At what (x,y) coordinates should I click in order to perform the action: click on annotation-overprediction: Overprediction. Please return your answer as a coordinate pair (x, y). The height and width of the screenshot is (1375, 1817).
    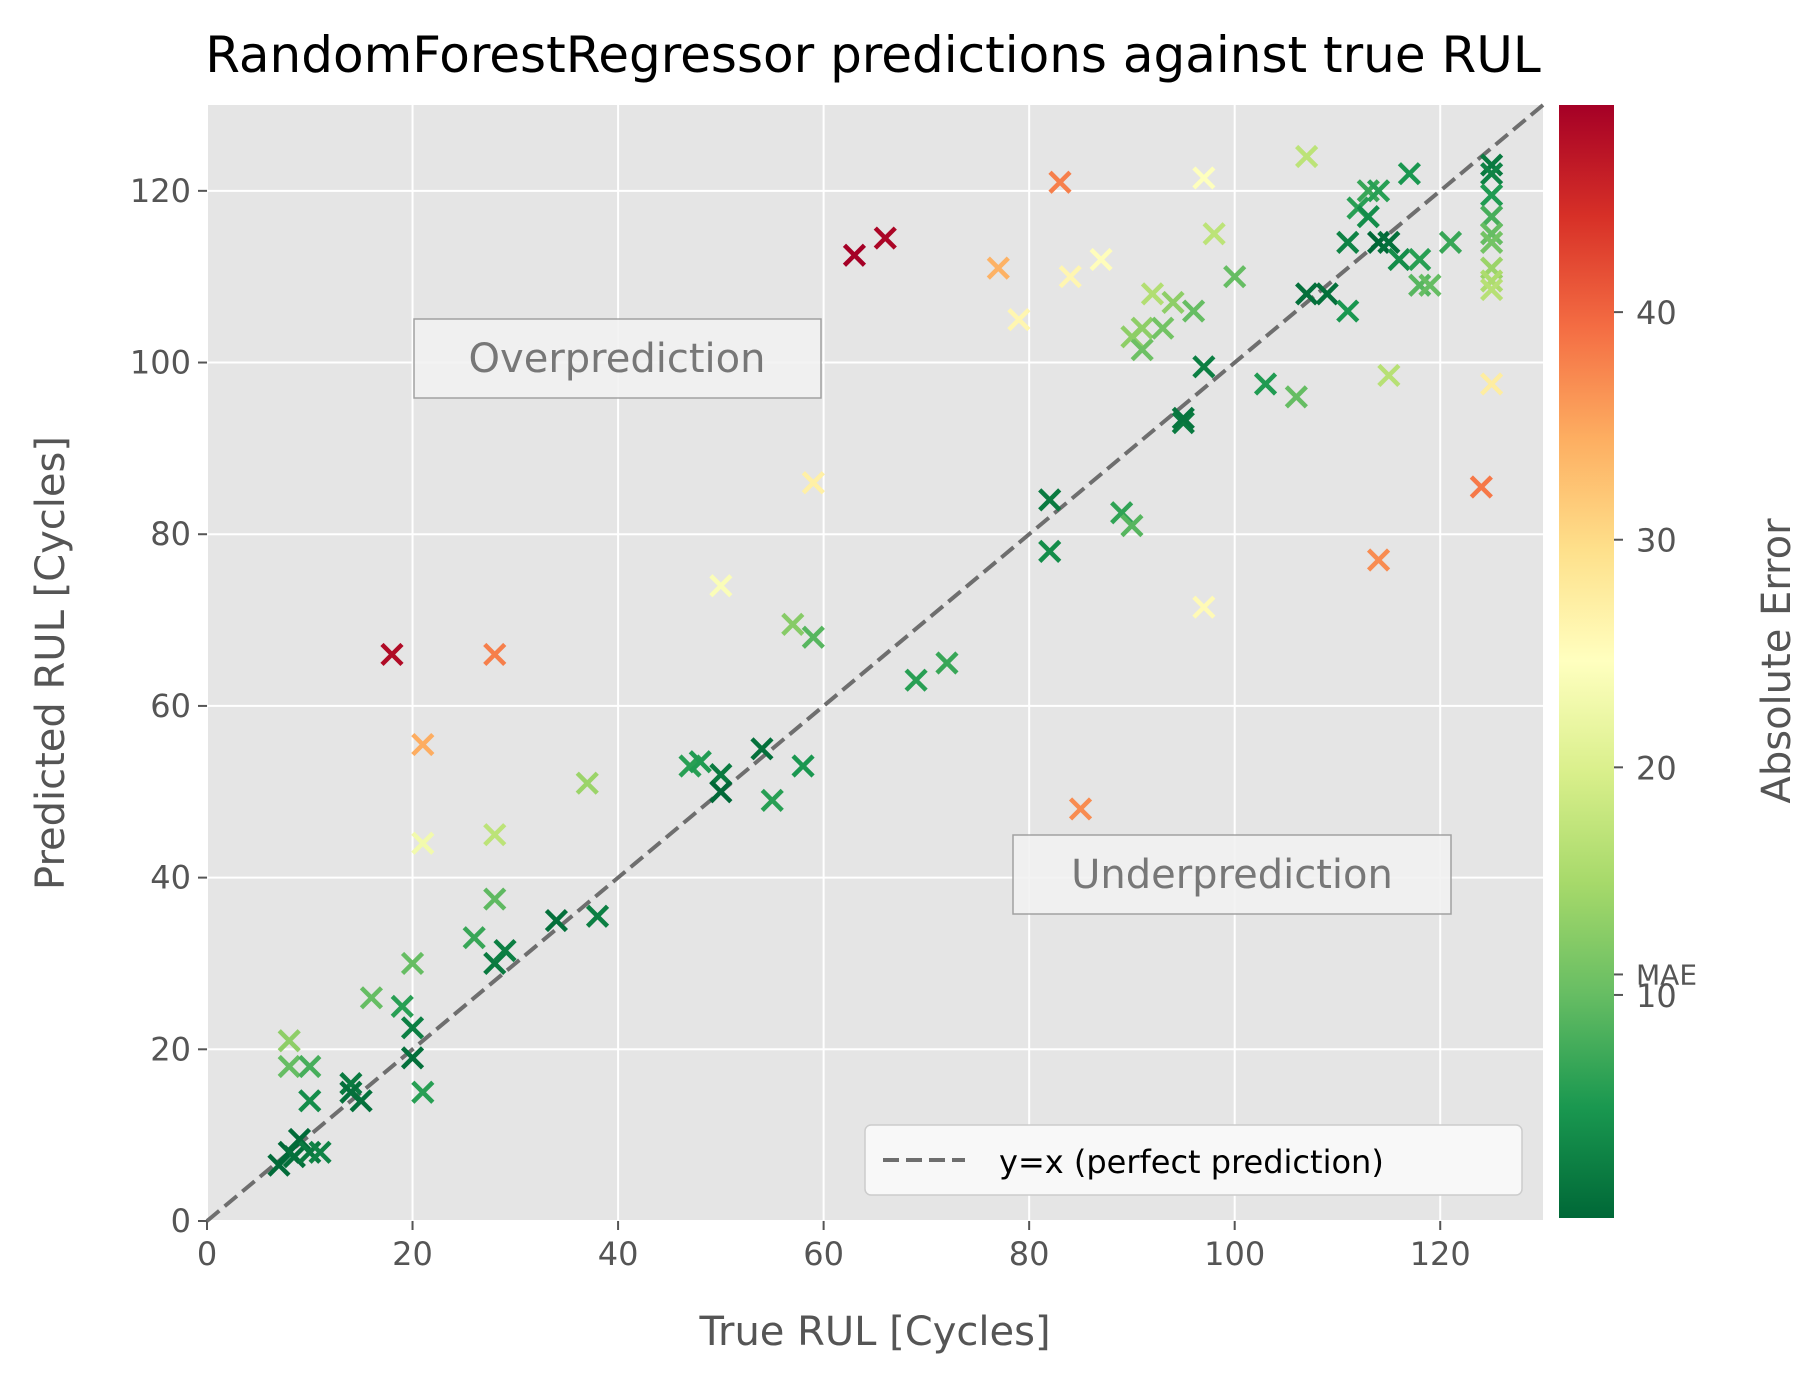
    Looking at the image, I should click on (617, 358).